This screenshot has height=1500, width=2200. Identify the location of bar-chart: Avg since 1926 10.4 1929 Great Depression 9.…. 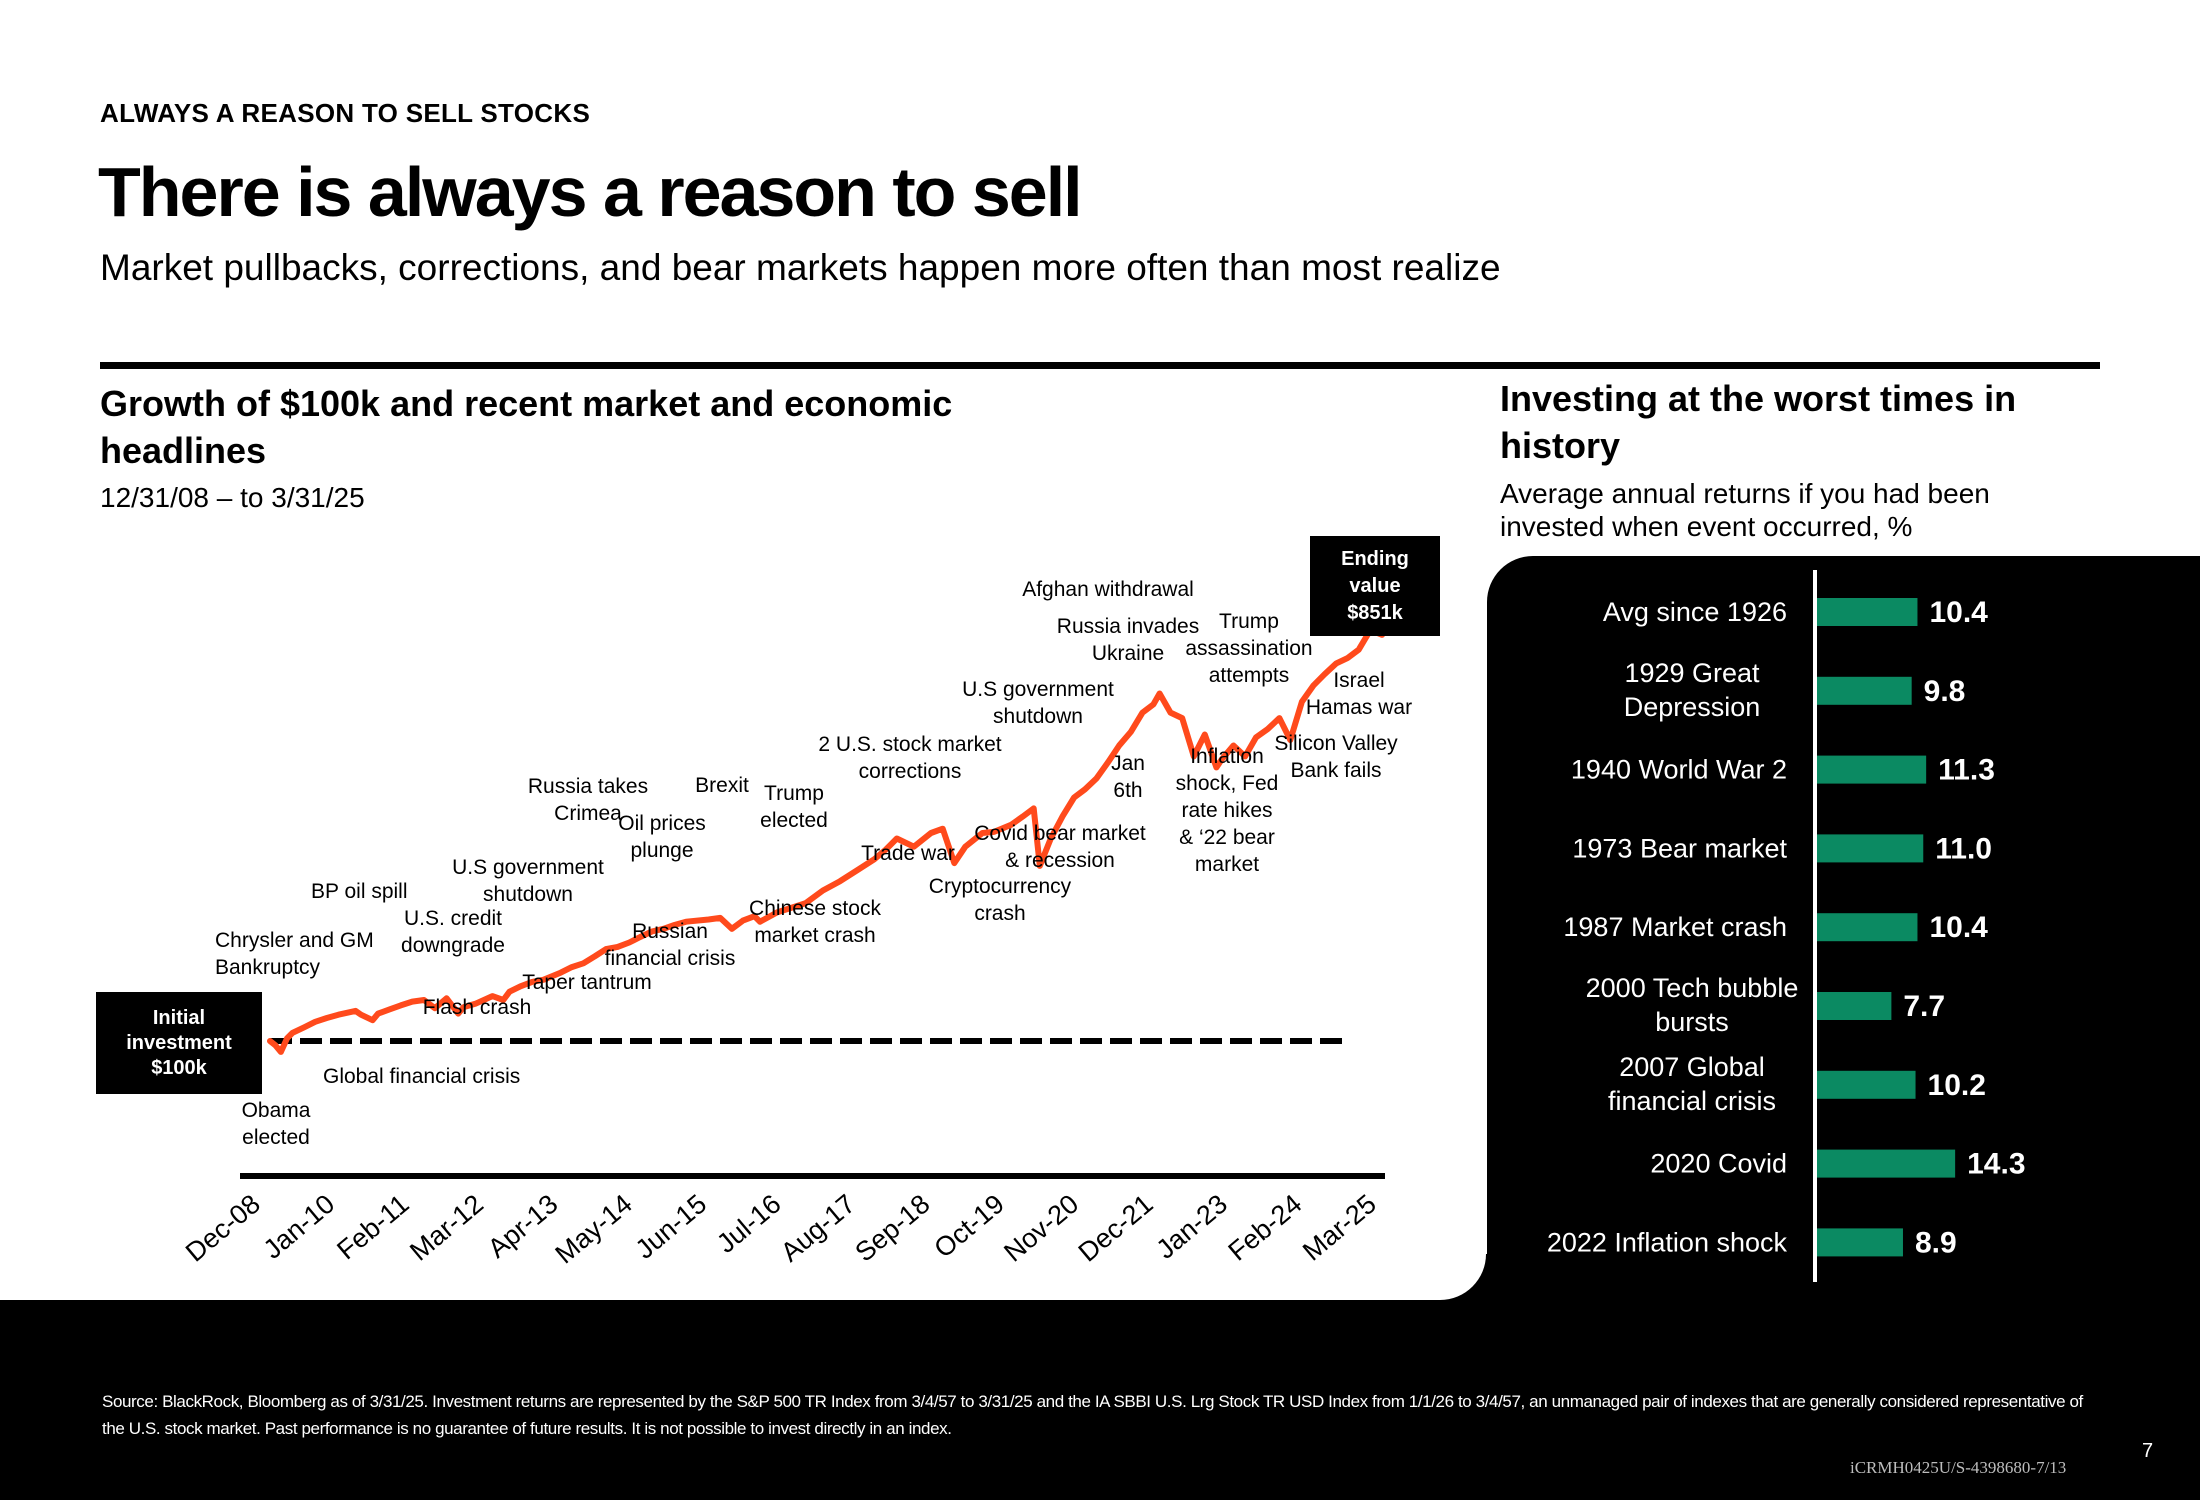
(1786, 926).